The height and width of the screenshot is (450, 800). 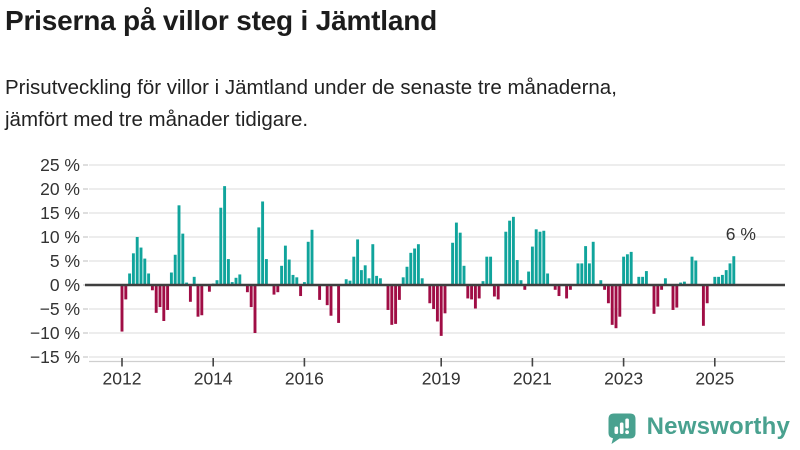 What do you see at coordinates (304, 379) in the screenshot?
I see `svg-text: 2016` at bounding box center [304, 379].